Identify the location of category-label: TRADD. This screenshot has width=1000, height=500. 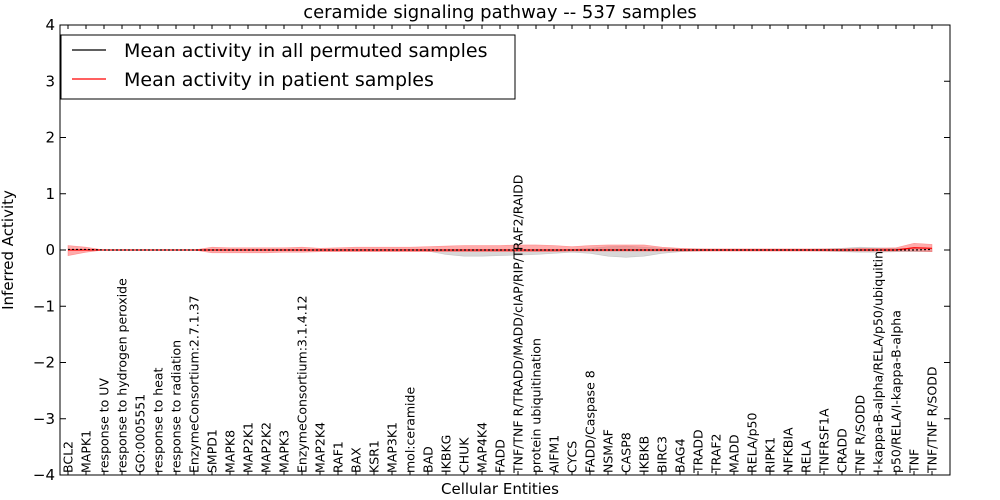
(698, 451).